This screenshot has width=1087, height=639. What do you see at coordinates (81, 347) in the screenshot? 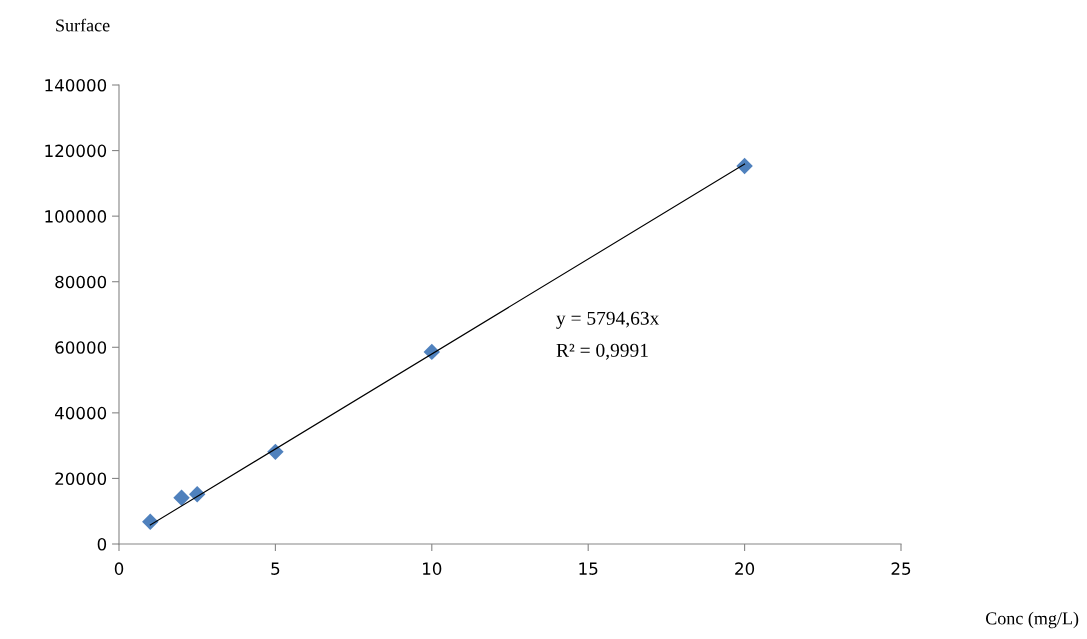
I see `y-tick-label: 60000` at bounding box center [81, 347].